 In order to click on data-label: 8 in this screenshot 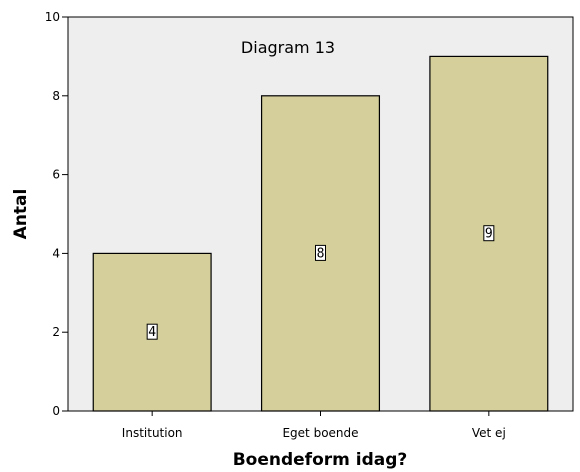, I will do `click(321, 253)`.